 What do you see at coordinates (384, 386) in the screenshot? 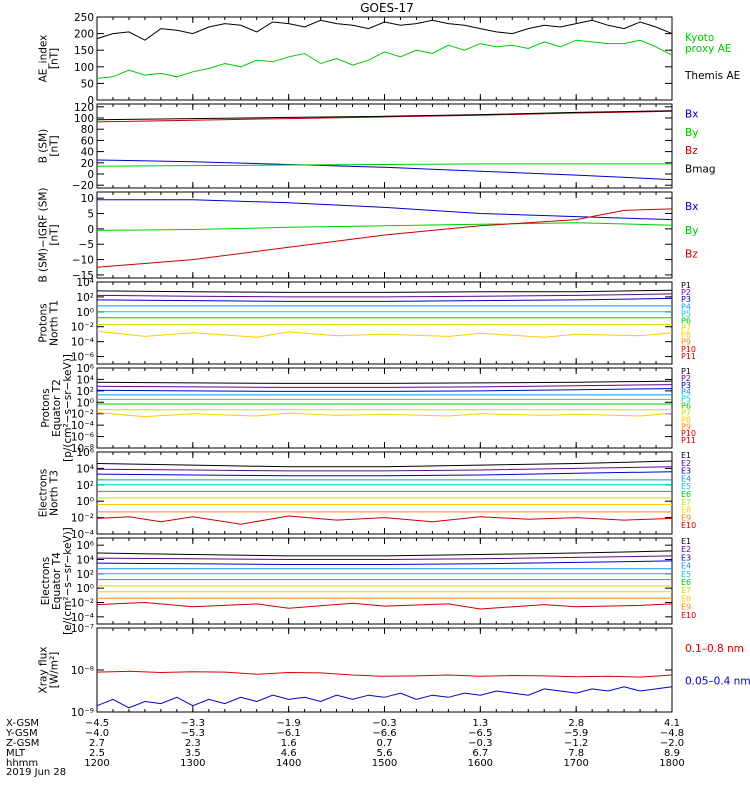
I see `series-line-P2` at bounding box center [384, 386].